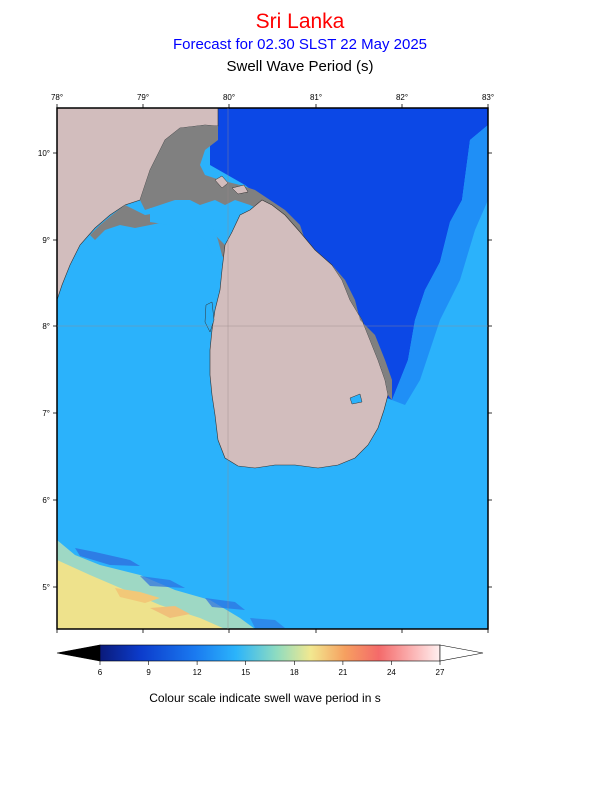 This screenshot has width=600, height=800. What do you see at coordinates (461, 653) in the screenshot?
I see `colorbar-high-arrow` at bounding box center [461, 653].